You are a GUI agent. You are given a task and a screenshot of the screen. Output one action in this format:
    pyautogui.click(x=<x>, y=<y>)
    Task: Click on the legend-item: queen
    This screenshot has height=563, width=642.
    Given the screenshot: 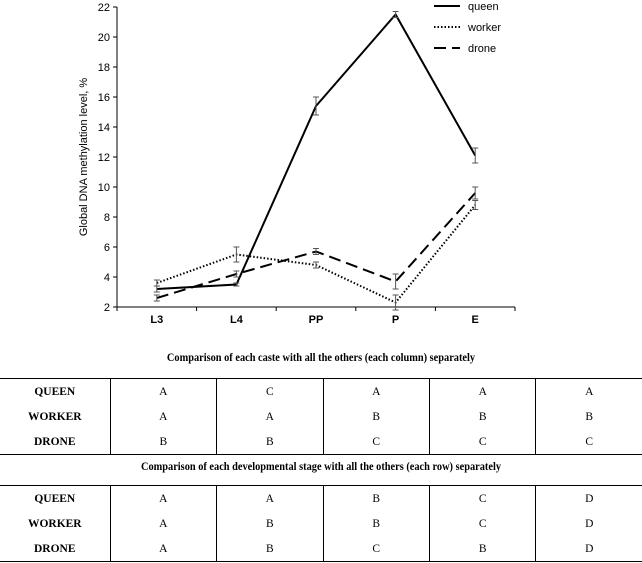 What is the action you would take?
    pyautogui.click(x=466, y=7)
    